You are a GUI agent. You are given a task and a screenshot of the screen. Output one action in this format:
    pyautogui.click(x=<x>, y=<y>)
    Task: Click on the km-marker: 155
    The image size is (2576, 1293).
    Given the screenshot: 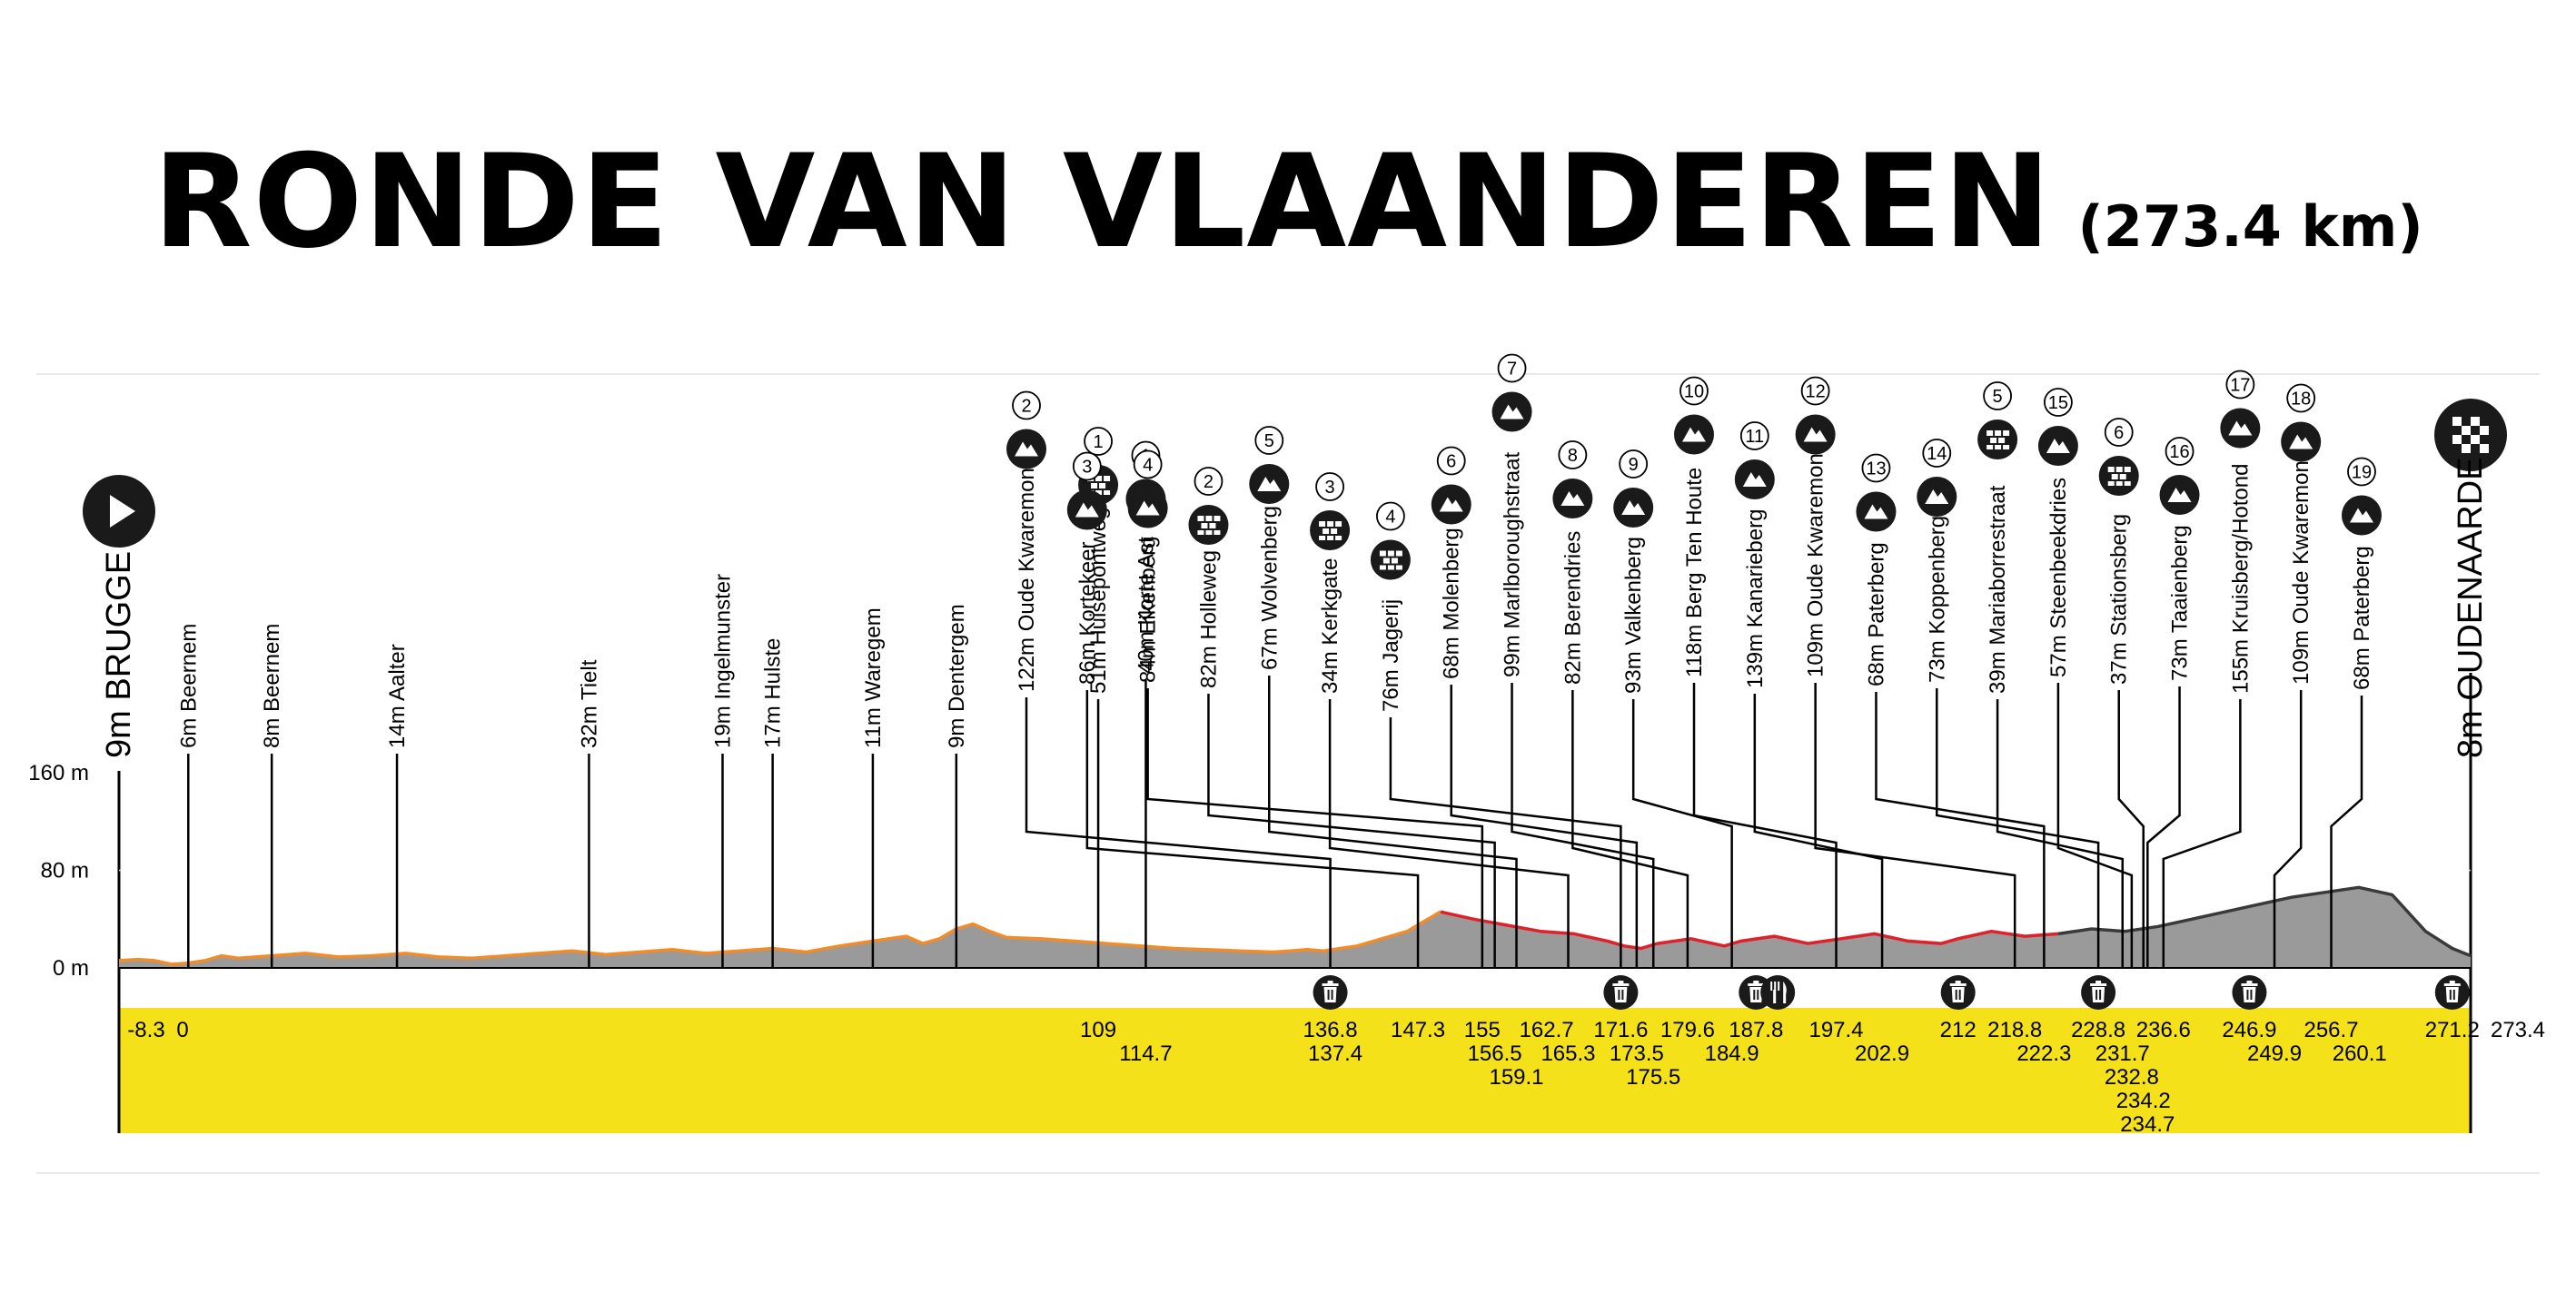 What is the action you would take?
    pyautogui.click(x=1482, y=1030)
    